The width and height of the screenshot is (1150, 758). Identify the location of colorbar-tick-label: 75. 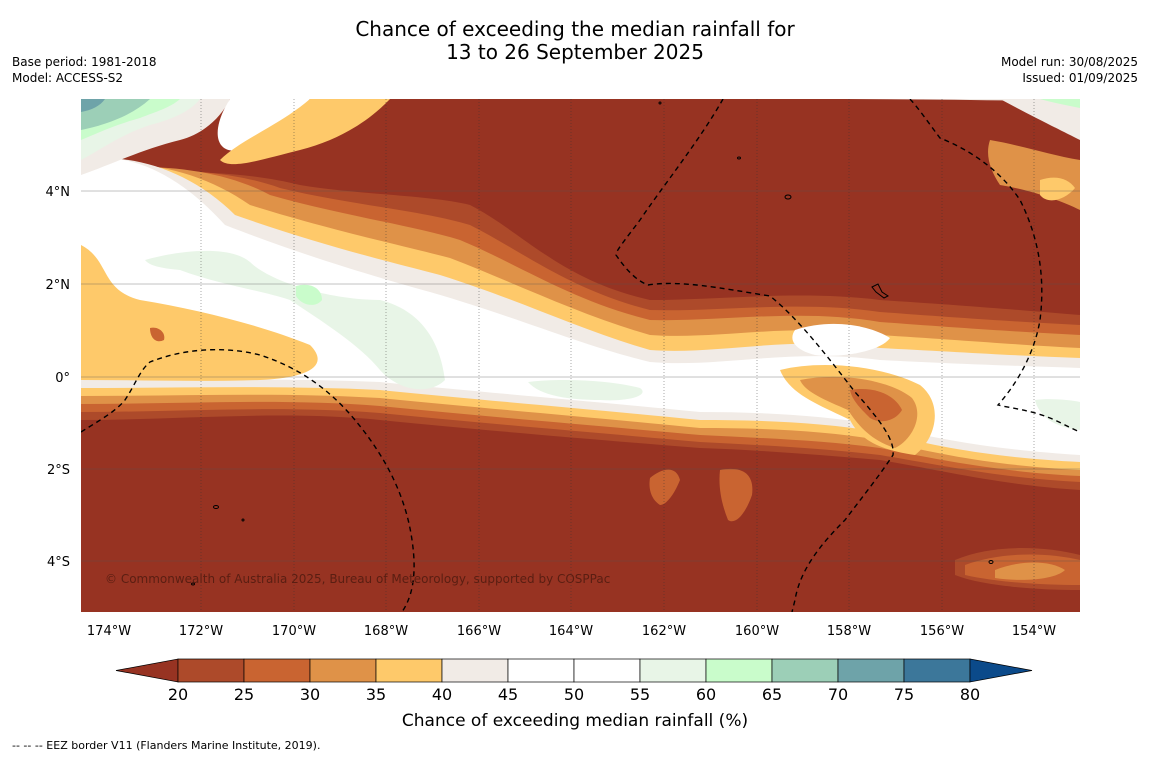
(904, 694).